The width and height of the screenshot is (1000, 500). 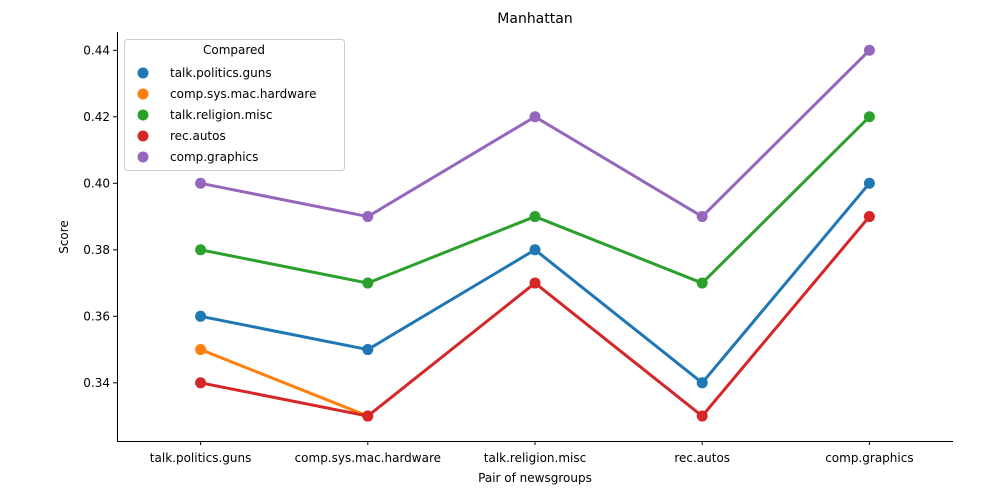 What do you see at coordinates (368, 458) in the screenshot?
I see `x-tick-label: comp.sys.mac.hardware` at bounding box center [368, 458].